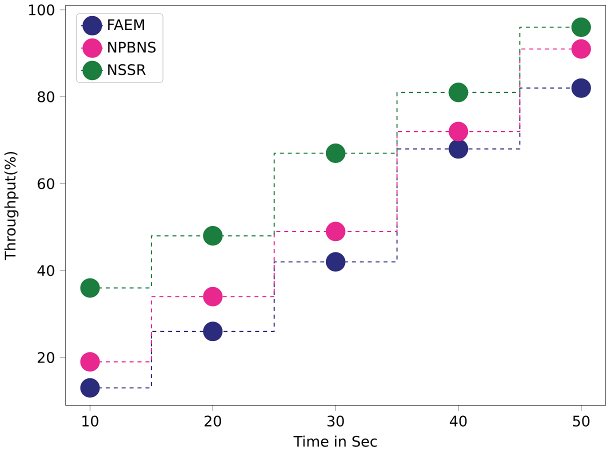  I want to click on y-tick-label: 60, so click(46, 184).